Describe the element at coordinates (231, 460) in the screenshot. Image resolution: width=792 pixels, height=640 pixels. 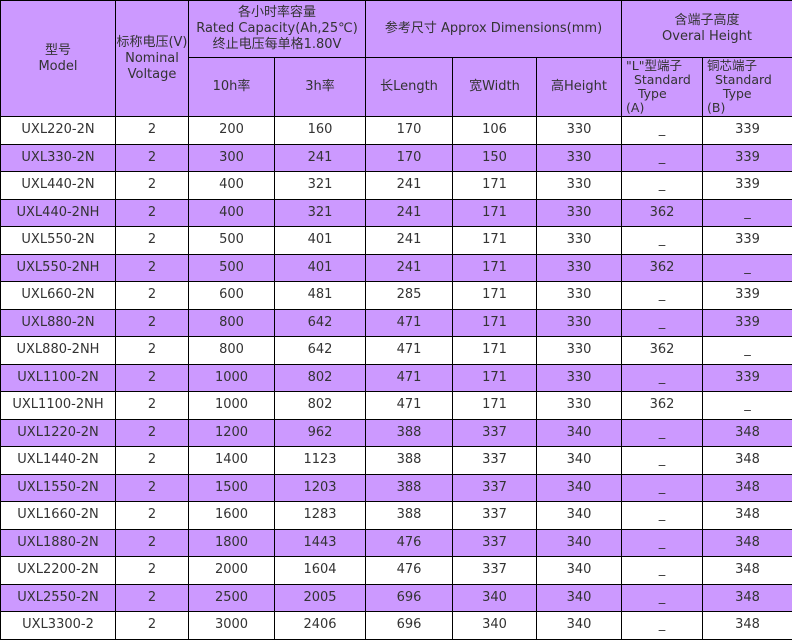
I see `cell-cap-10h: 1400` at that location.